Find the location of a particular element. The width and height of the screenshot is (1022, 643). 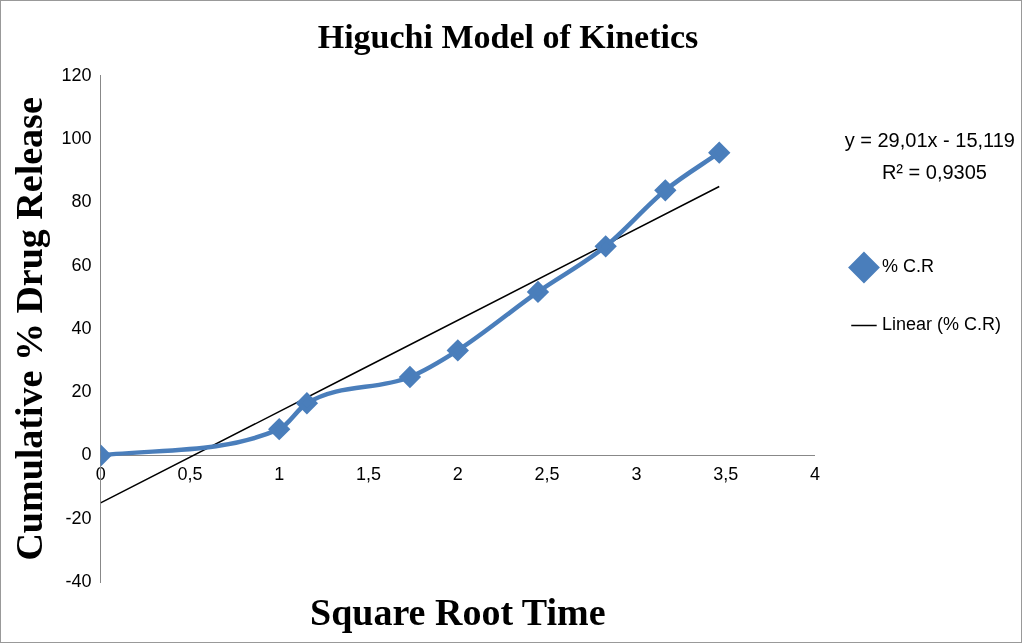

x-tick-label: 3 is located at coordinates (636, 474).